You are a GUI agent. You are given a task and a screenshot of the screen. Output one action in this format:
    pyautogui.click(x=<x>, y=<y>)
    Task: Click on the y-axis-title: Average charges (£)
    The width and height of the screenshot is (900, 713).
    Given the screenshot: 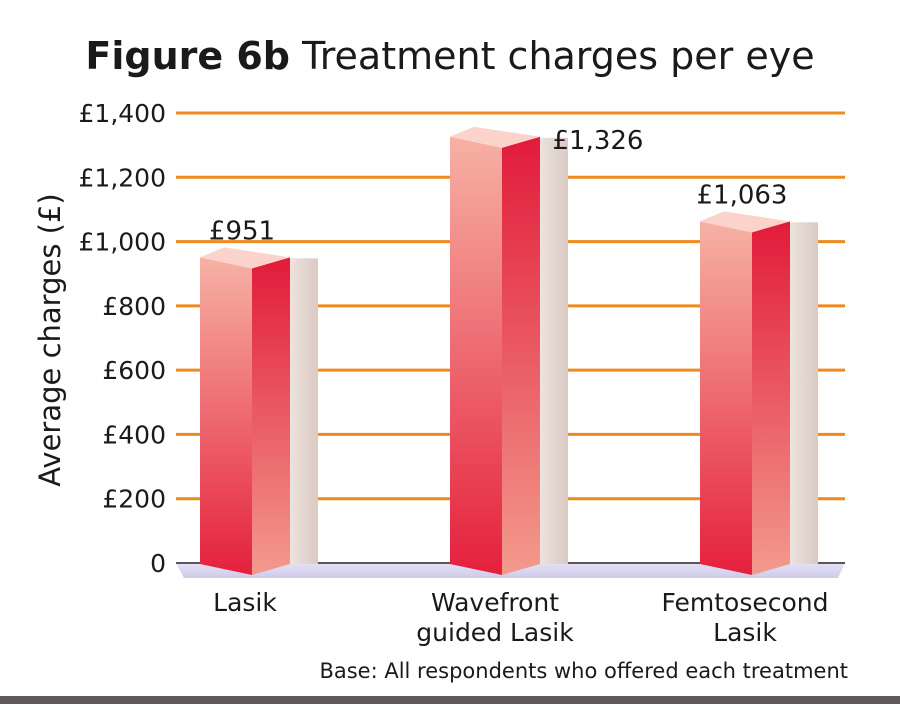 What is the action you would take?
    pyautogui.click(x=50, y=339)
    